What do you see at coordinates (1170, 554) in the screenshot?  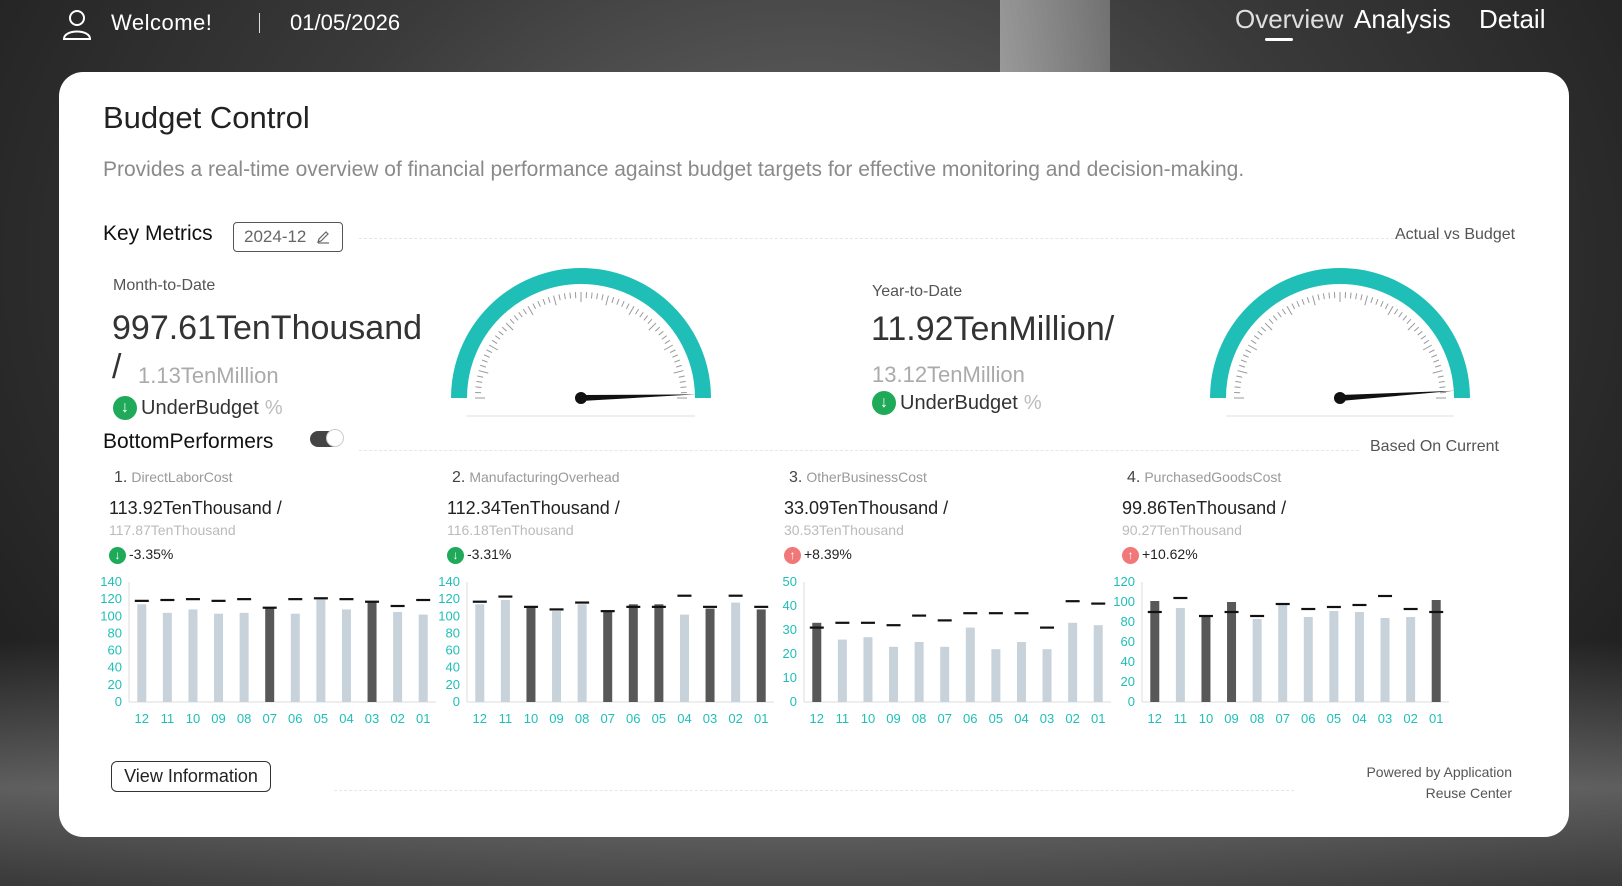 I see `performer-change-value: +10.62%` at bounding box center [1170, 554].